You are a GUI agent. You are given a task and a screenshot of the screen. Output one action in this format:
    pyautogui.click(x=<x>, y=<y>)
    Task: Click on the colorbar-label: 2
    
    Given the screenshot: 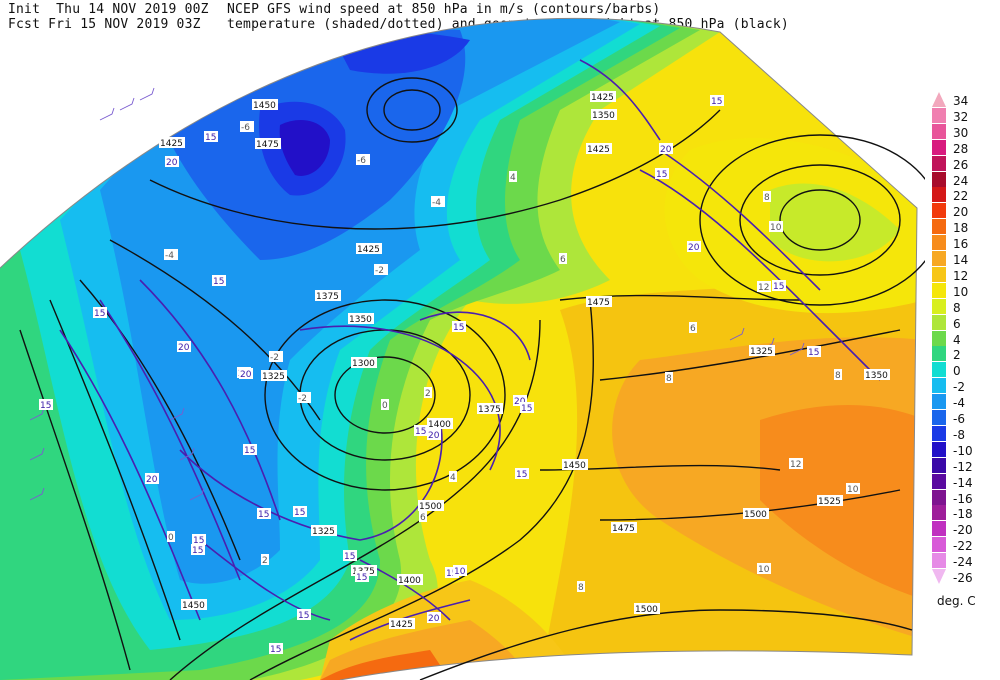 What is the action you would take?
    pyautogui.click(x=957, y=355)
    